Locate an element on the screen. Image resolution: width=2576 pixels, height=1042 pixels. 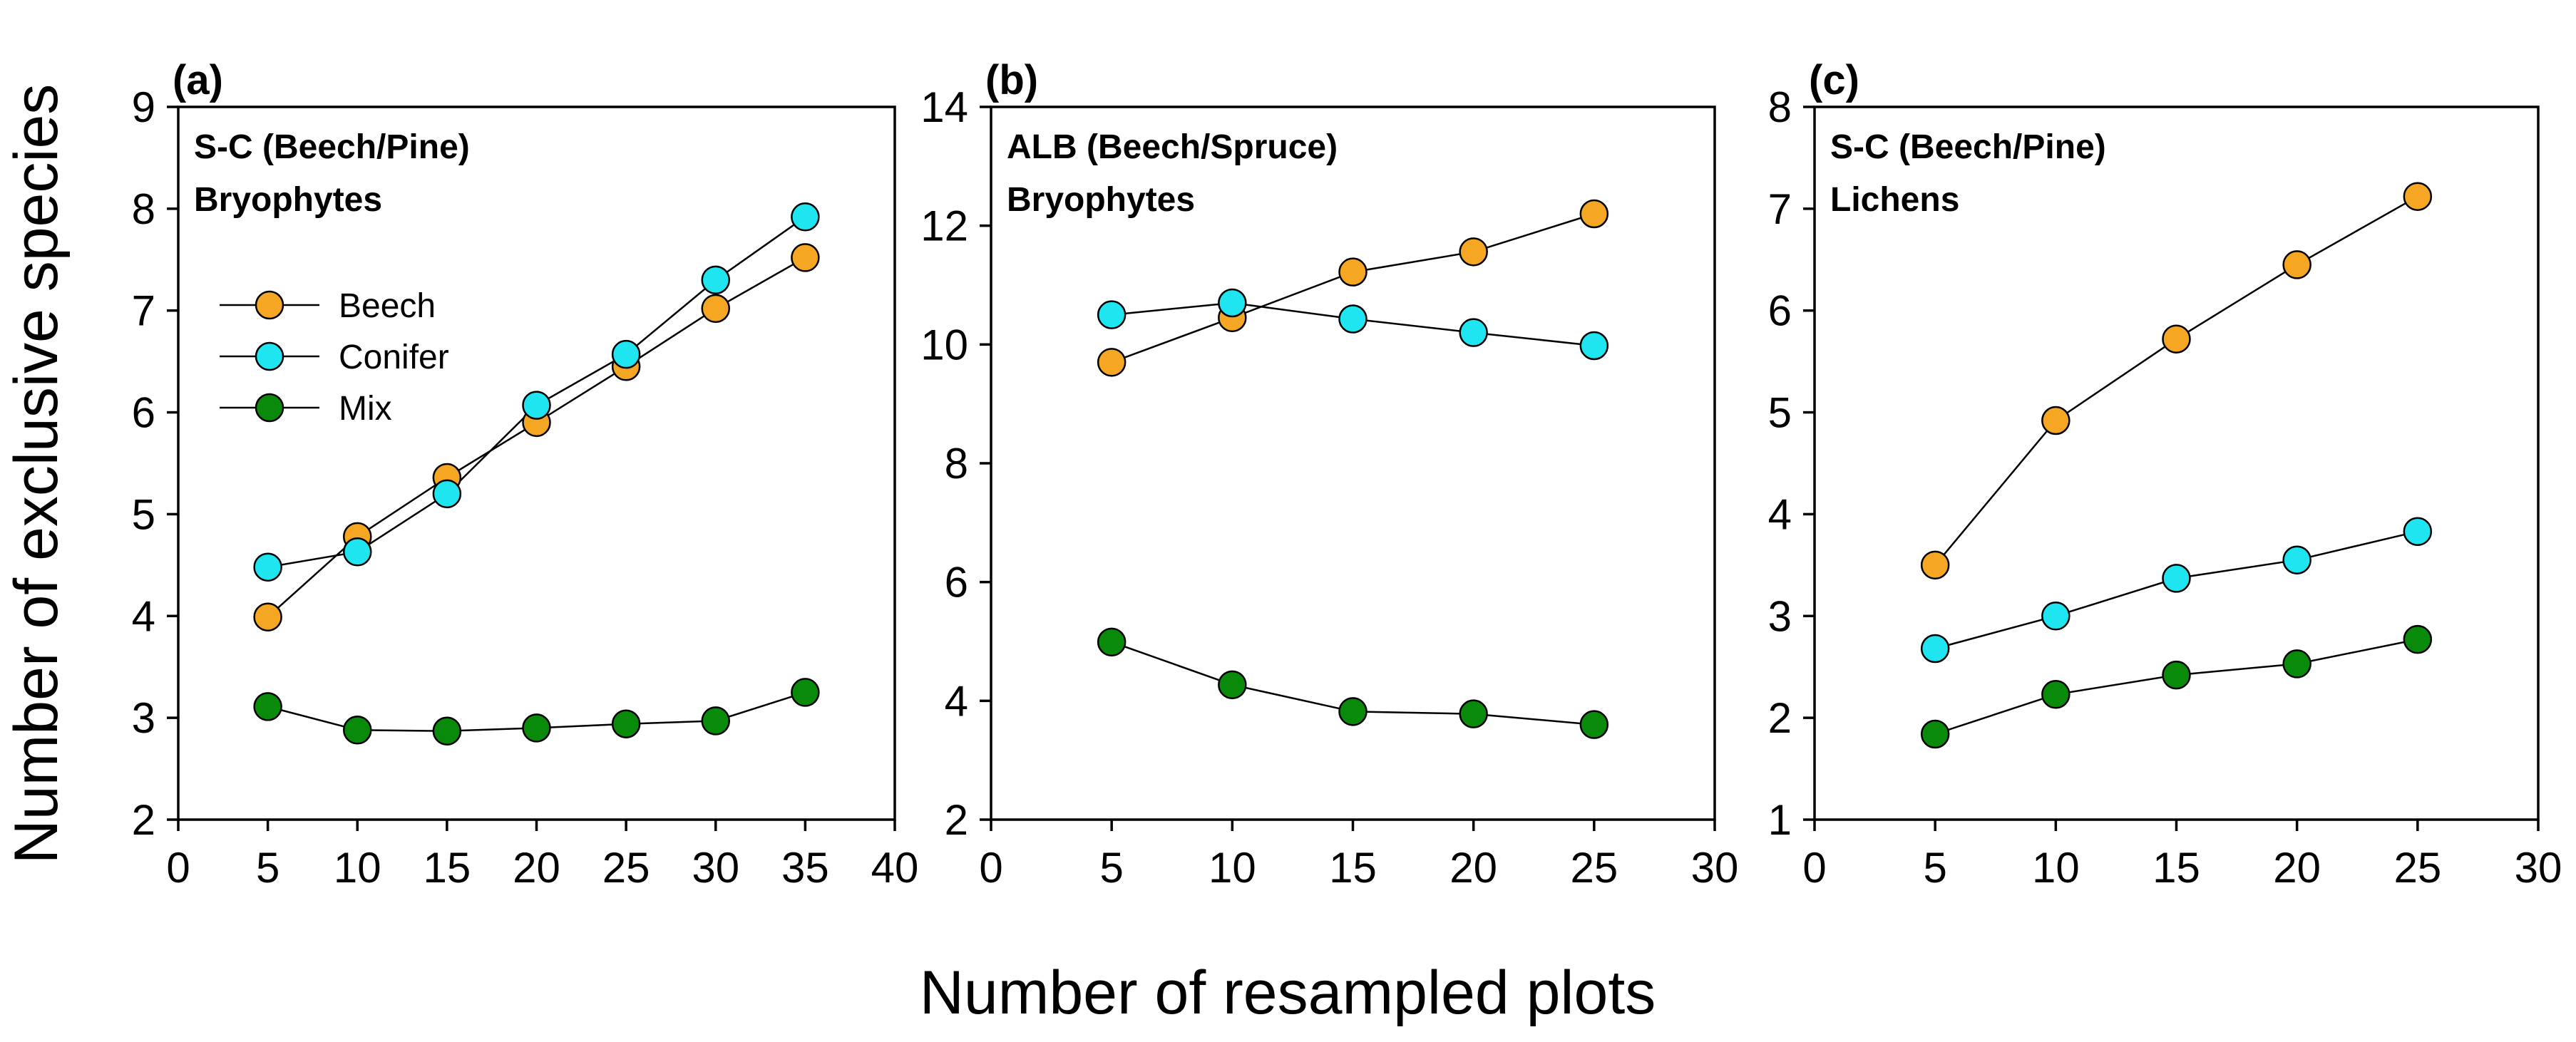
legend-marker-mix is located at coordinates (269, 408).